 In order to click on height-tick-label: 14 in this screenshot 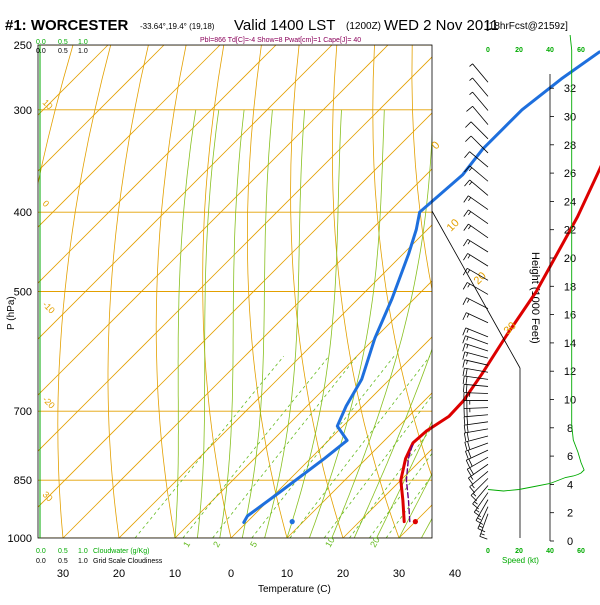, I will do `click(570, 344)`.